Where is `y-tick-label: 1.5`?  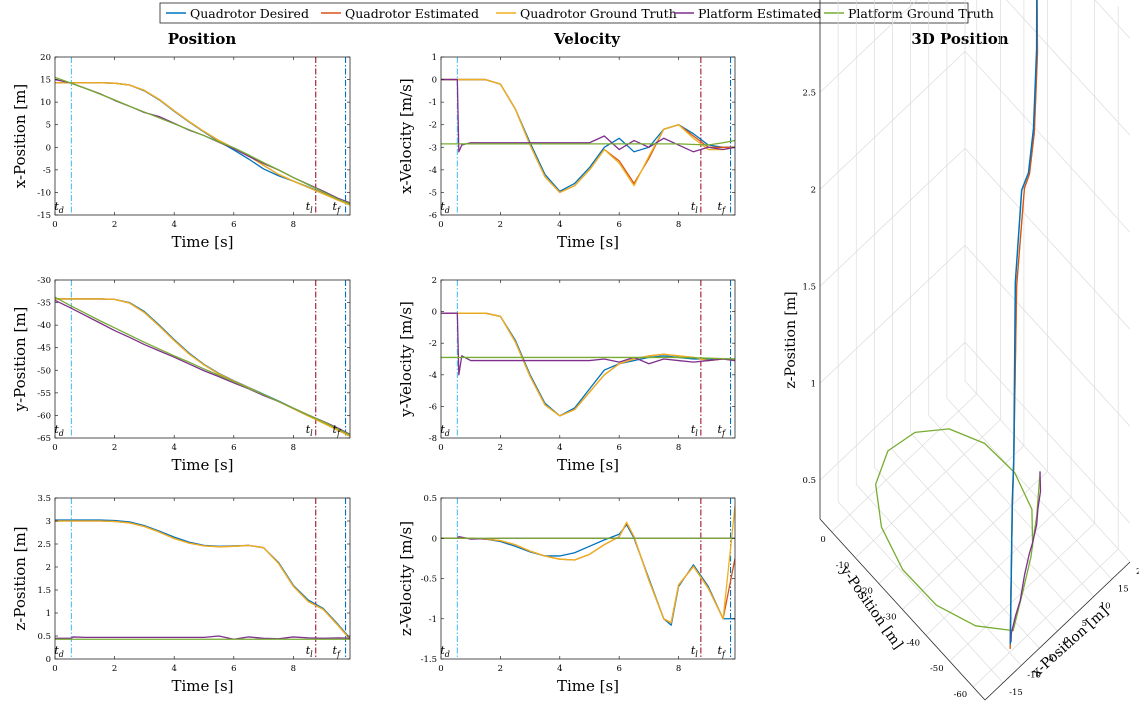 y-tick-label: 1.5 is located at coordinates (44, 591).